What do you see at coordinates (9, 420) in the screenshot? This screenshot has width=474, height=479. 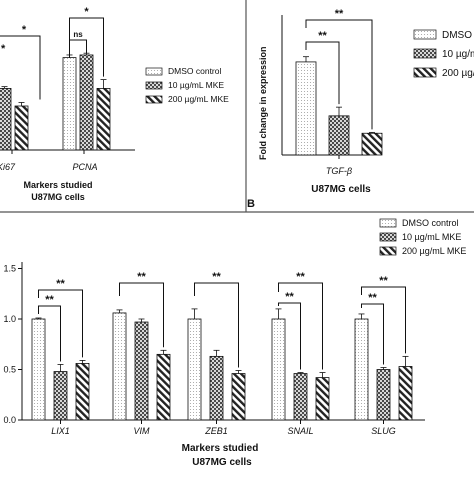 I see `y-tick-label: 0.0` at bounding box center [9, 420].